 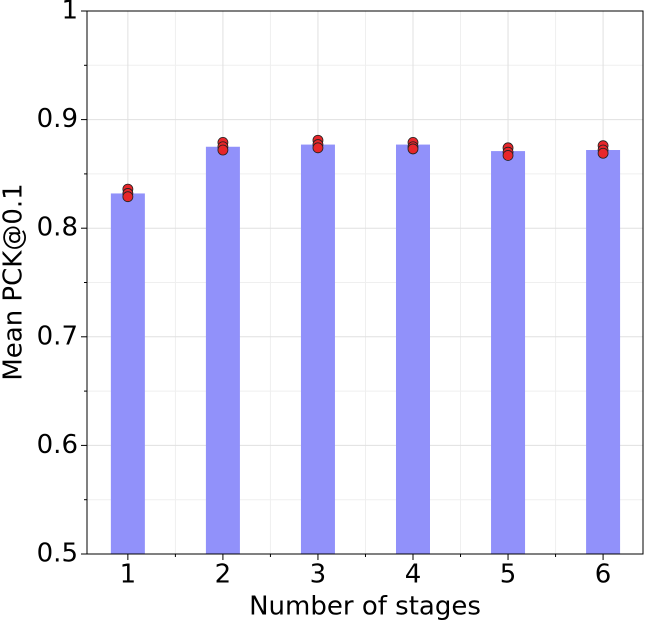 What do you see at coordinates (508, 575) in the screenshot?
I see `x-tick-label: 5` at bounding box center [508, 575].